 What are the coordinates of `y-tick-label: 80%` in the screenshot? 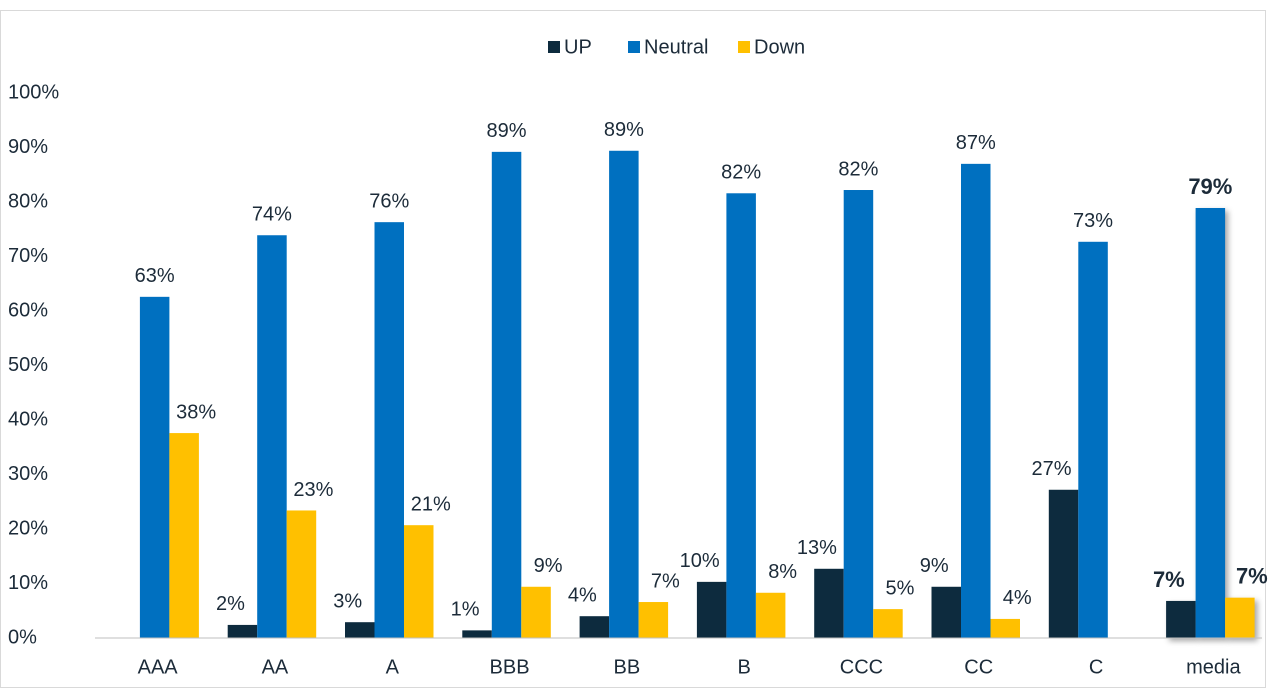 It's located at (28, 201).